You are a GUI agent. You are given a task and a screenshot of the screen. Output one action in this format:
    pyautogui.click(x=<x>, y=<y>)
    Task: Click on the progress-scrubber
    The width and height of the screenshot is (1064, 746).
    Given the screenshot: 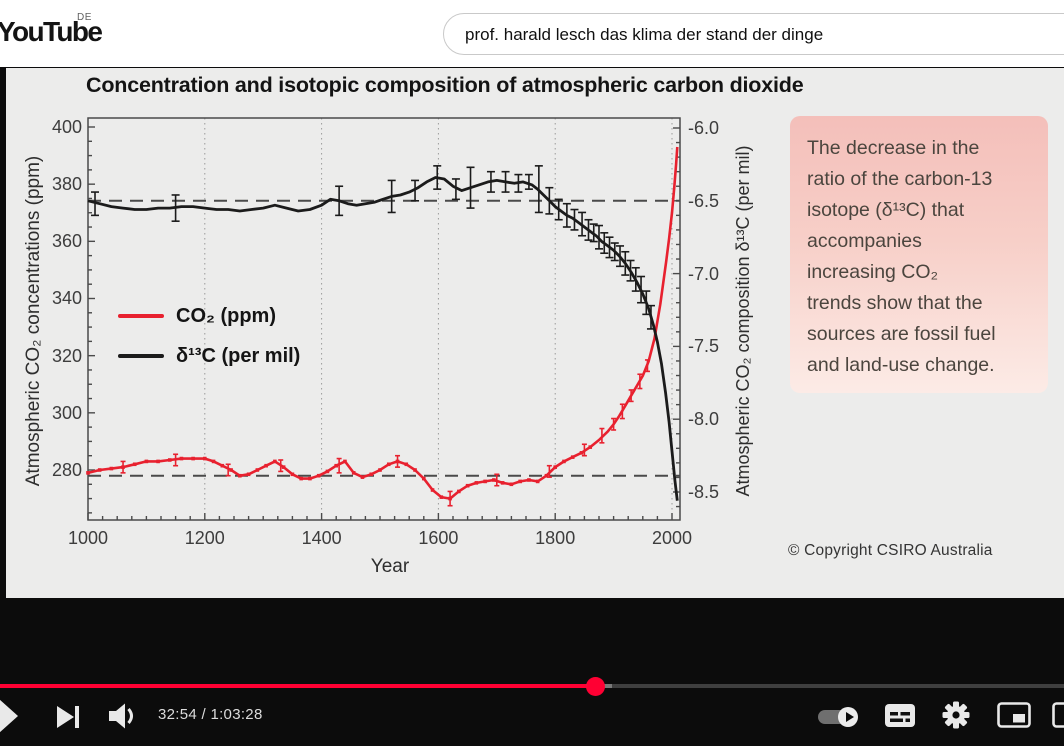 What is the action you would take?
    pyautogui.click(x=595, y=686)
    